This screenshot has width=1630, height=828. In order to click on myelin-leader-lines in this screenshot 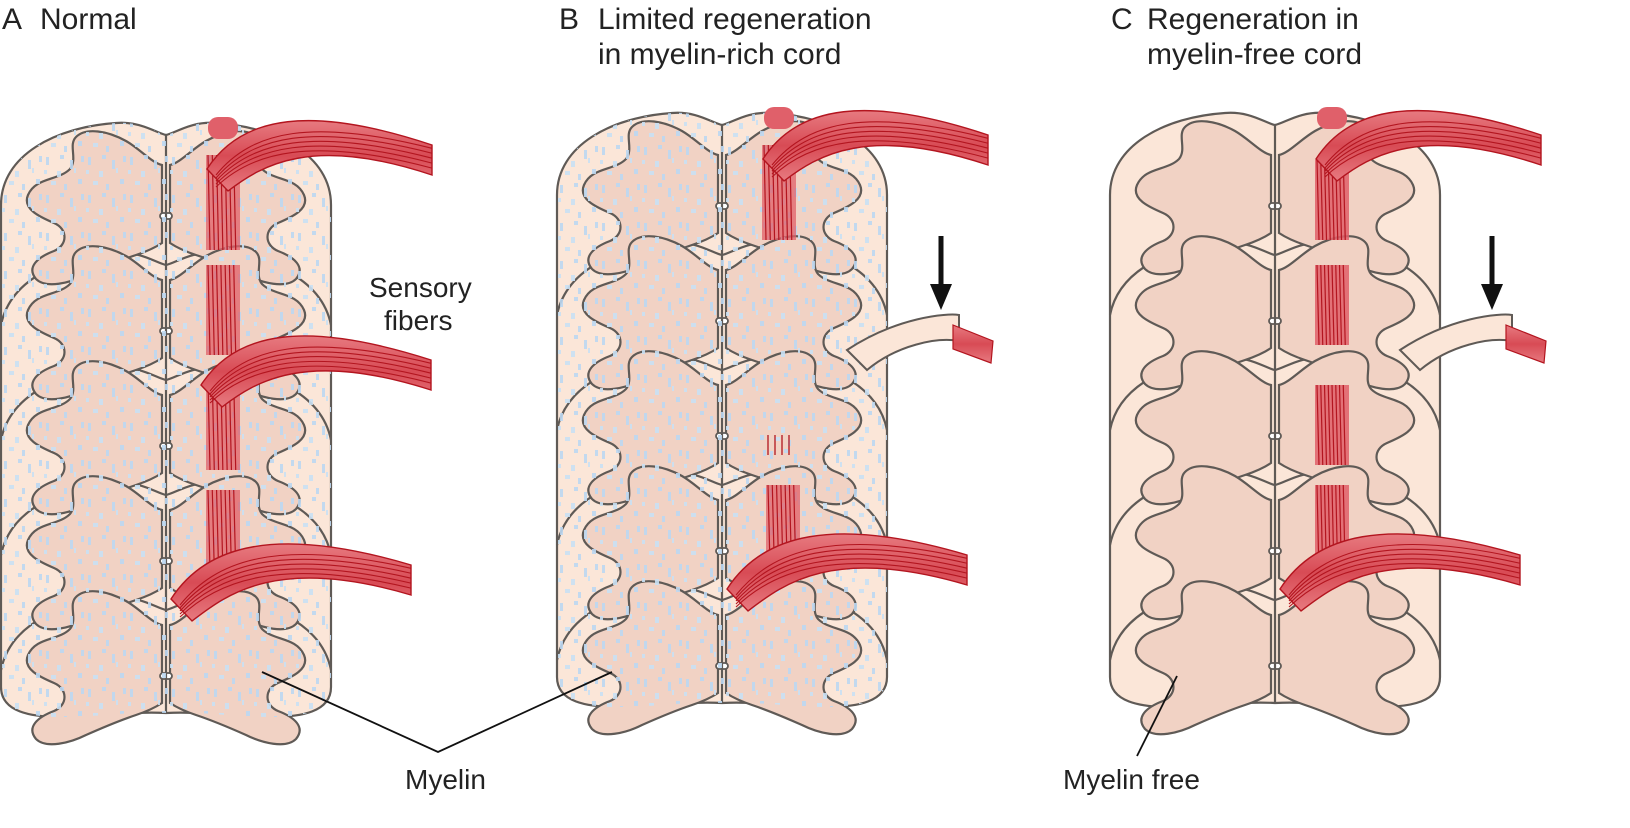, I will do `click(437, 712)`.